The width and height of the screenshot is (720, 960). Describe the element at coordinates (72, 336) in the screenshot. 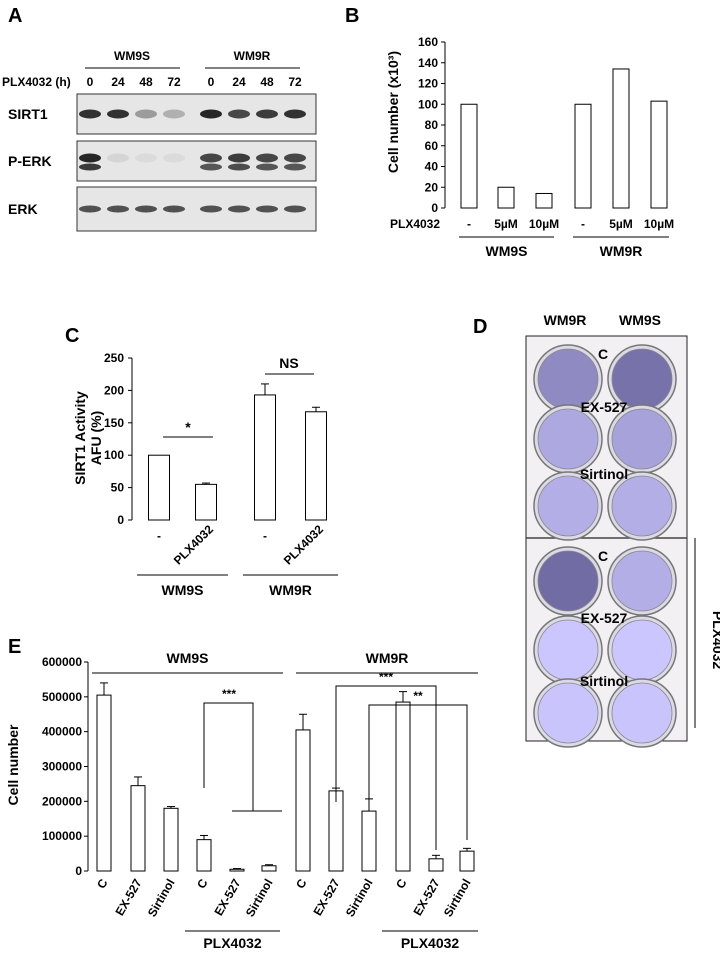

I see `panel-c-letter: C` at that location.